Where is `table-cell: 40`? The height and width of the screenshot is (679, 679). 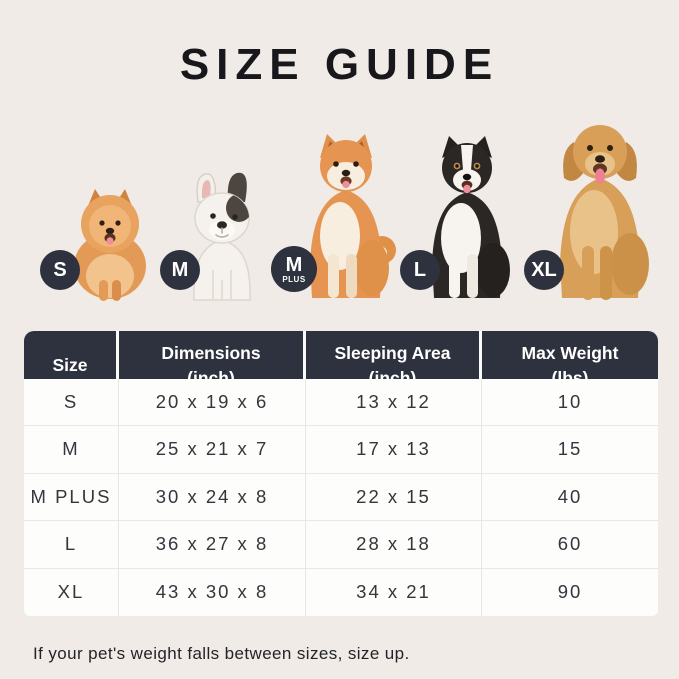
table-cell: 40 is located at coordinates (570, 497).